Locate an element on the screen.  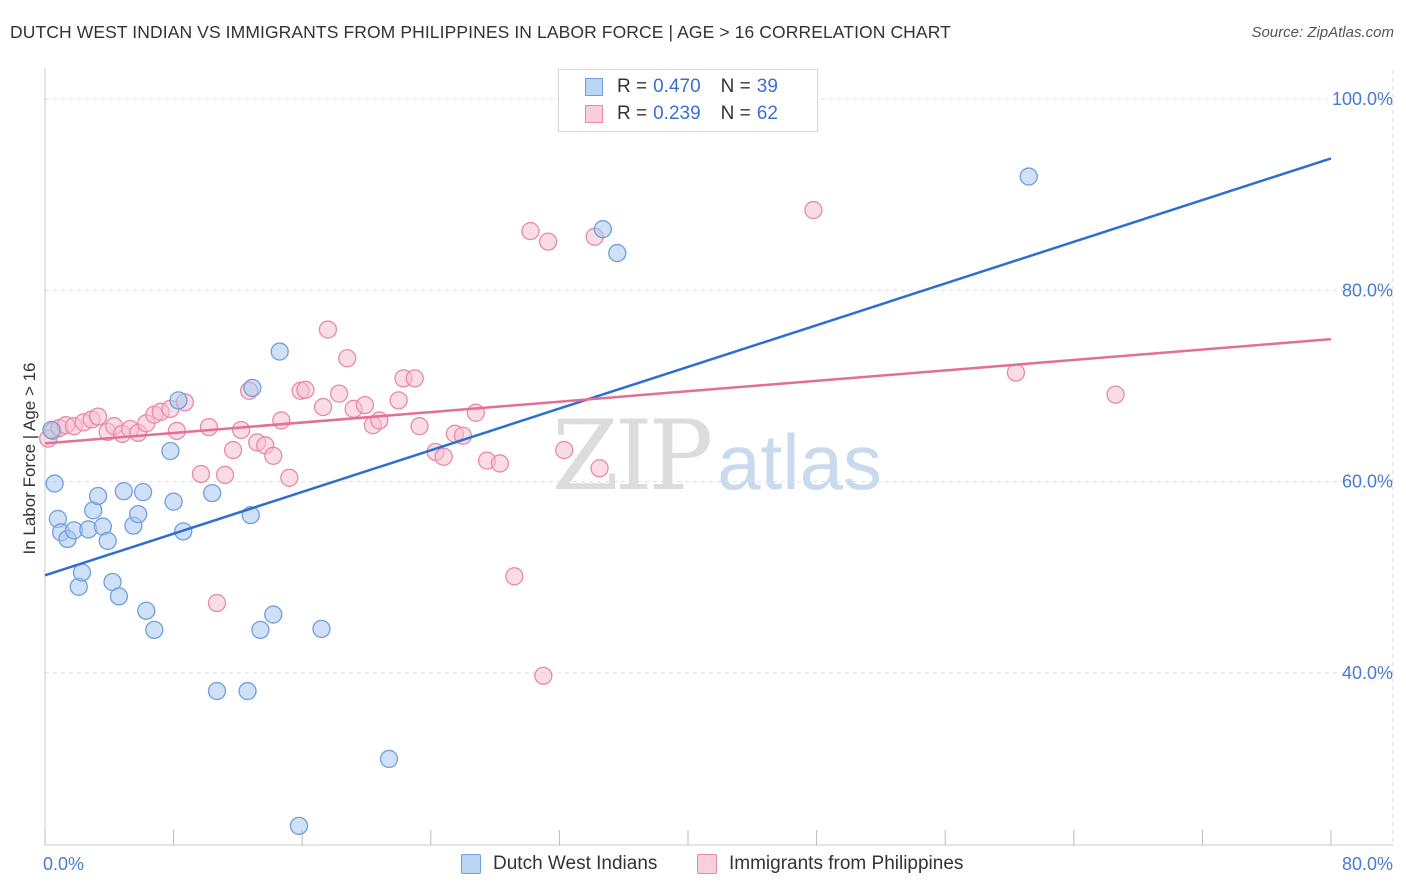
legend-row-blue: R = 0.470 N = 39 is located at coordinates (681, 87).